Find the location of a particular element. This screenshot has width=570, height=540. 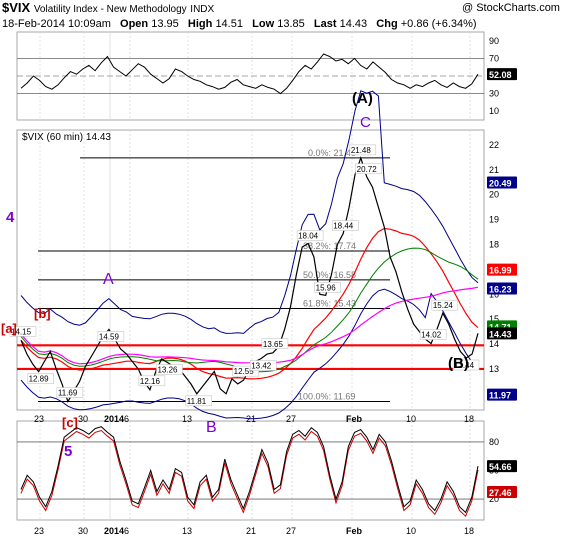

price-xtick-label: 21 is located at coordinates (251, 419).